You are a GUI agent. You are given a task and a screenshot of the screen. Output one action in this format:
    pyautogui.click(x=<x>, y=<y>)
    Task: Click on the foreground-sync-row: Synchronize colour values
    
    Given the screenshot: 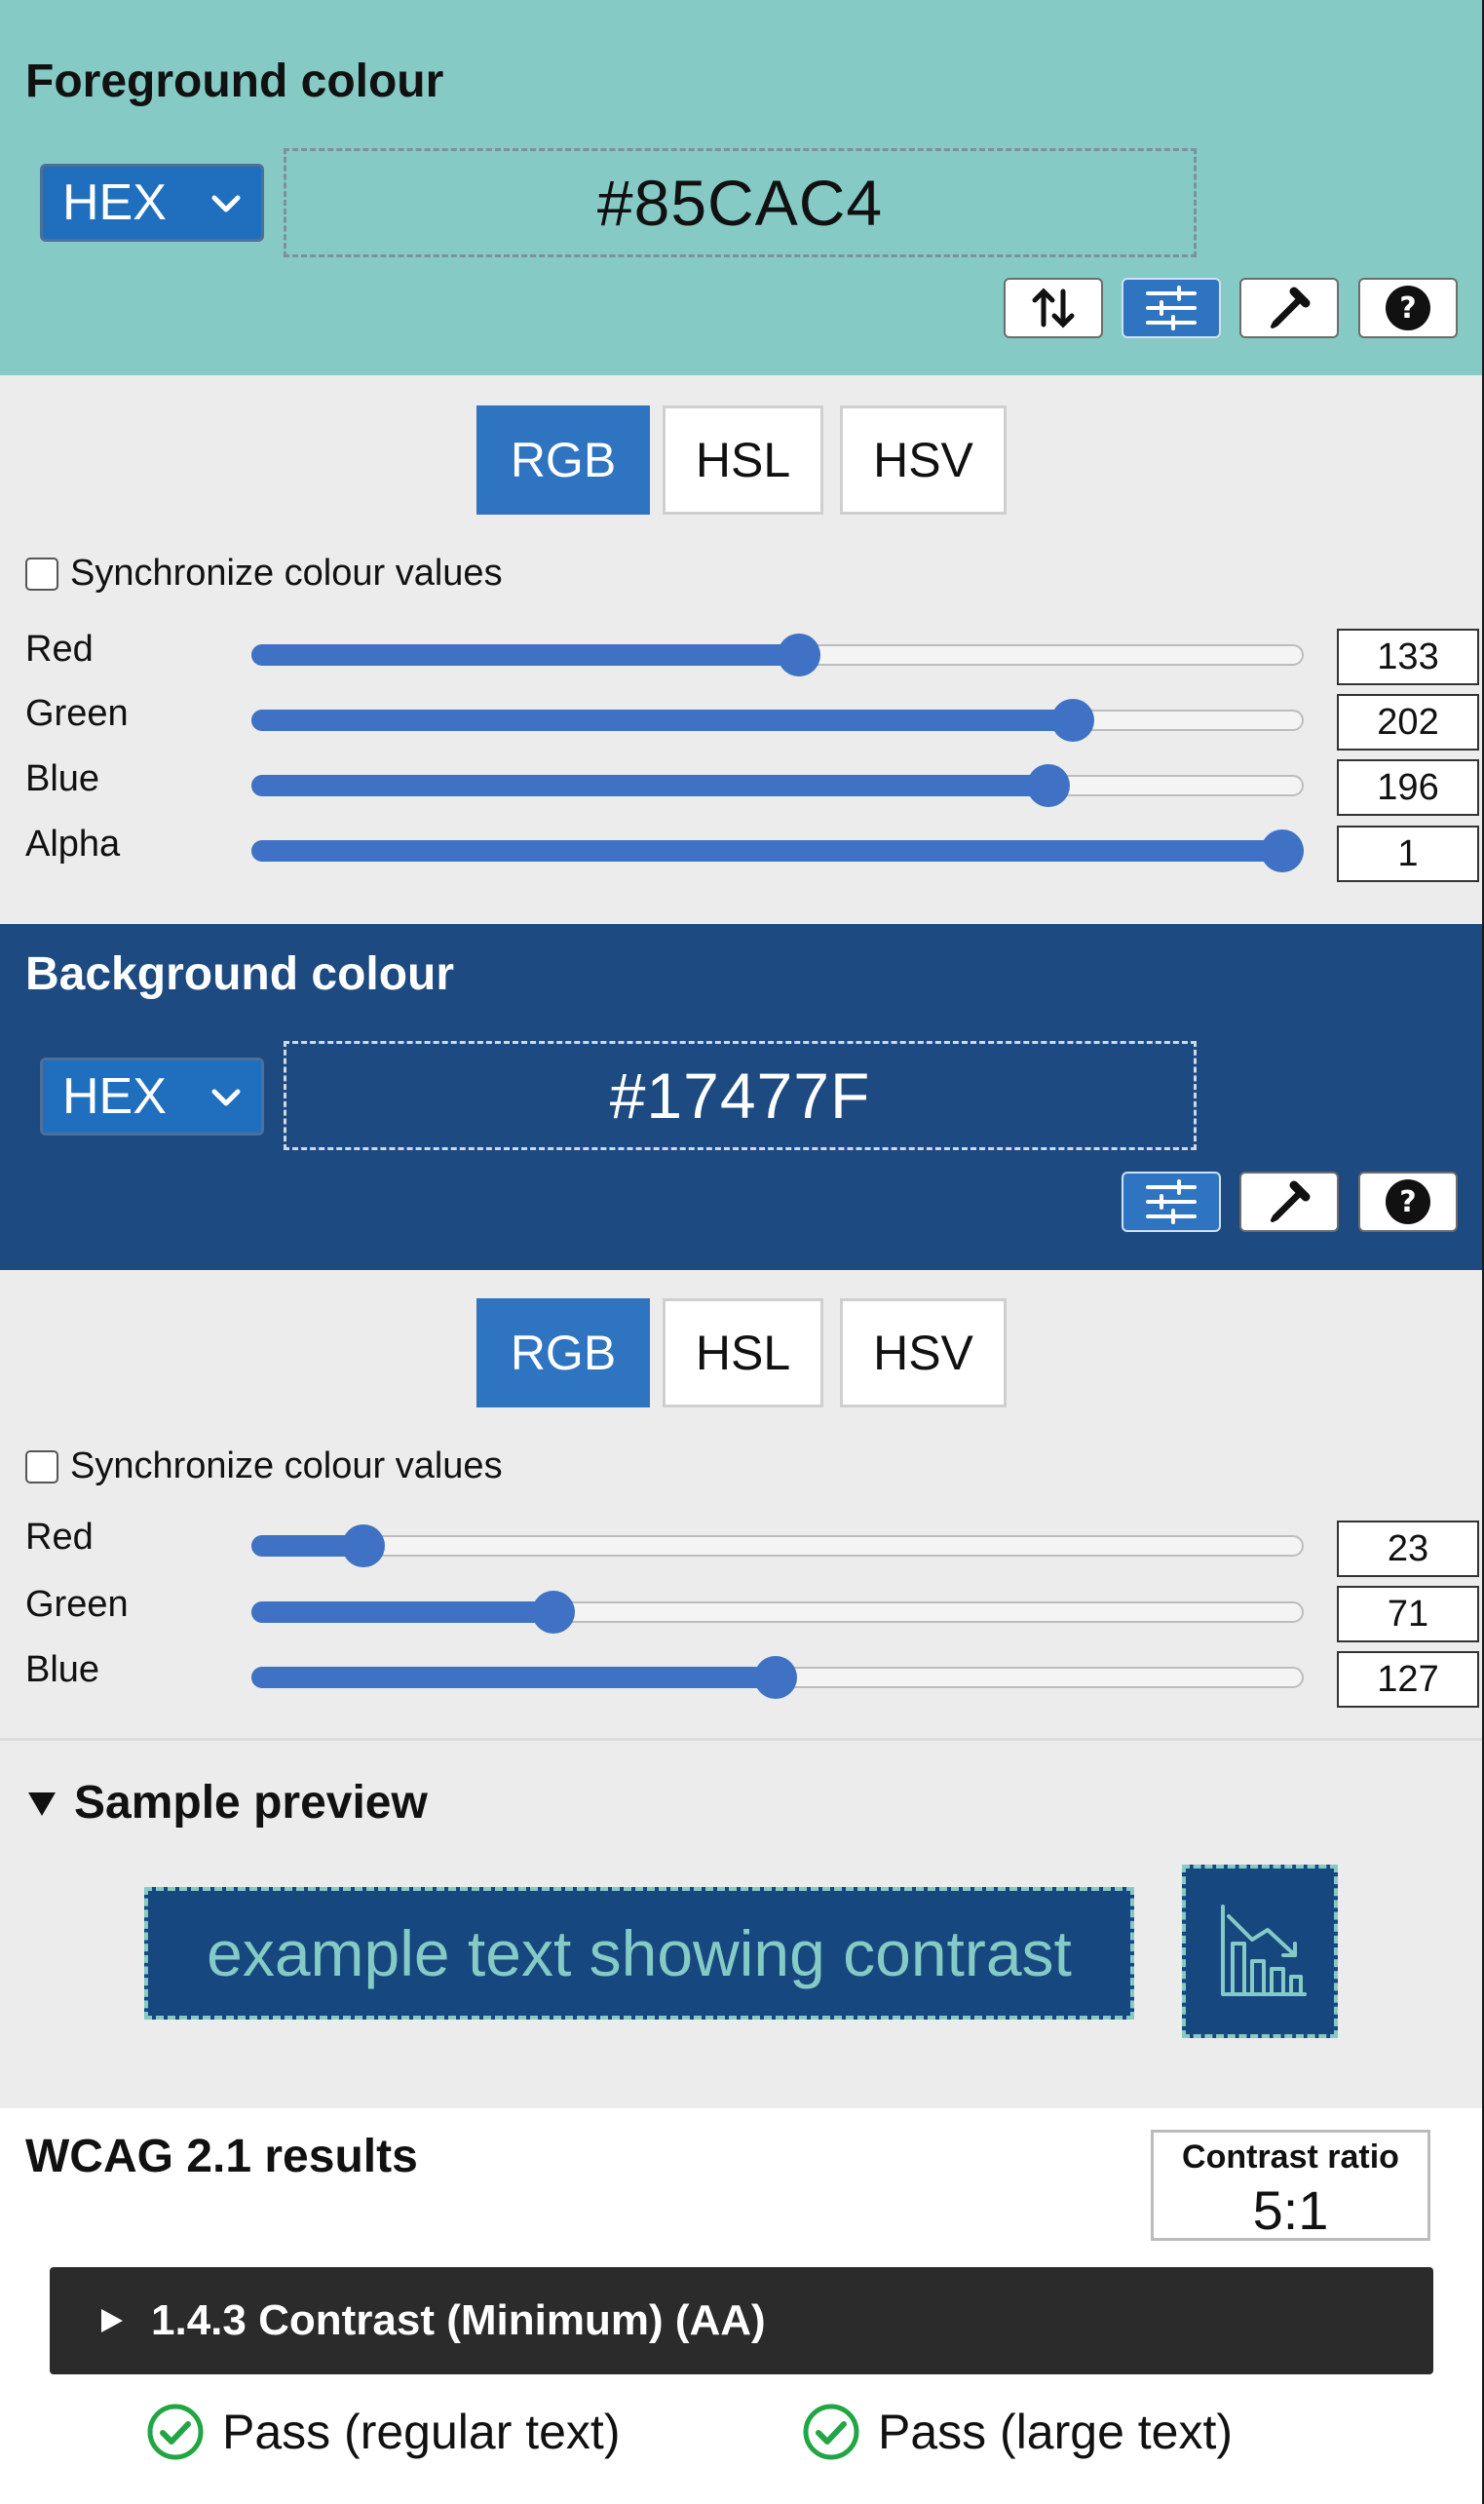 What is the action you would take?
    pyautogui.click(x=264, y=574)
    